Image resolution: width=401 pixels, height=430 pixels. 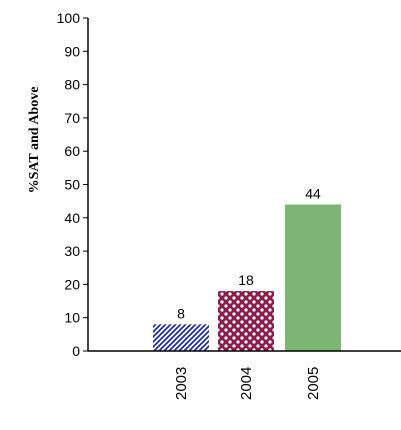 What do you see at coordinates (76, 351) in the screenshot?
I see `y-tick-label: 0` at bounding box center [76, 351].